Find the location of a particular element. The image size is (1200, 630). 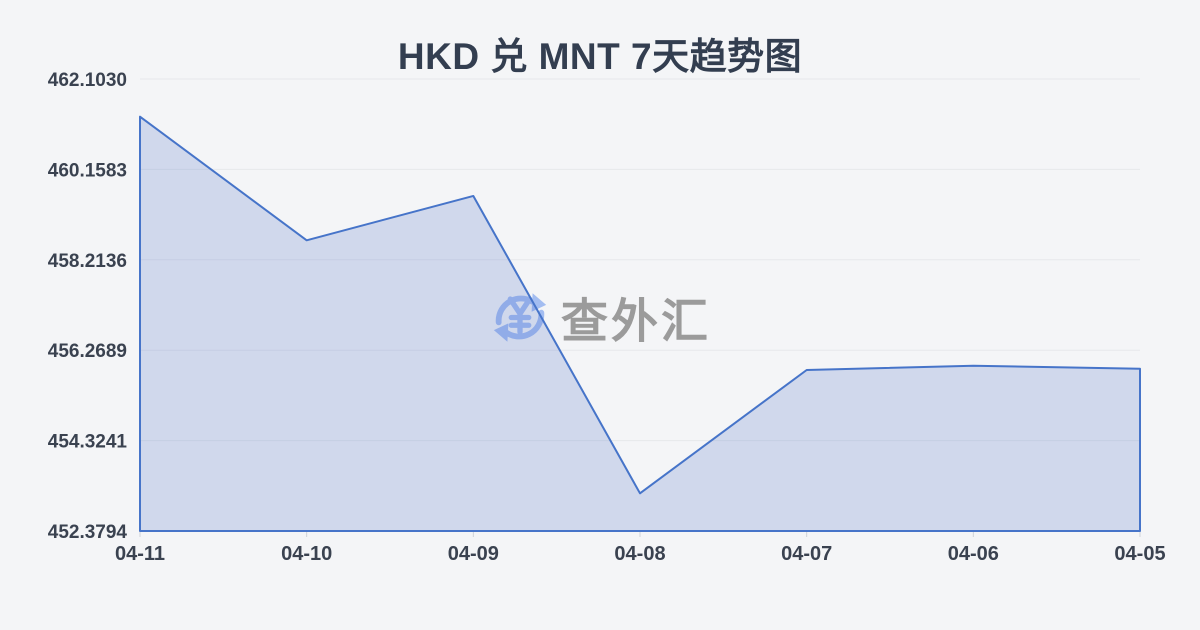

y-axis-label: 458.2136 is located at coordinates (87, 261).